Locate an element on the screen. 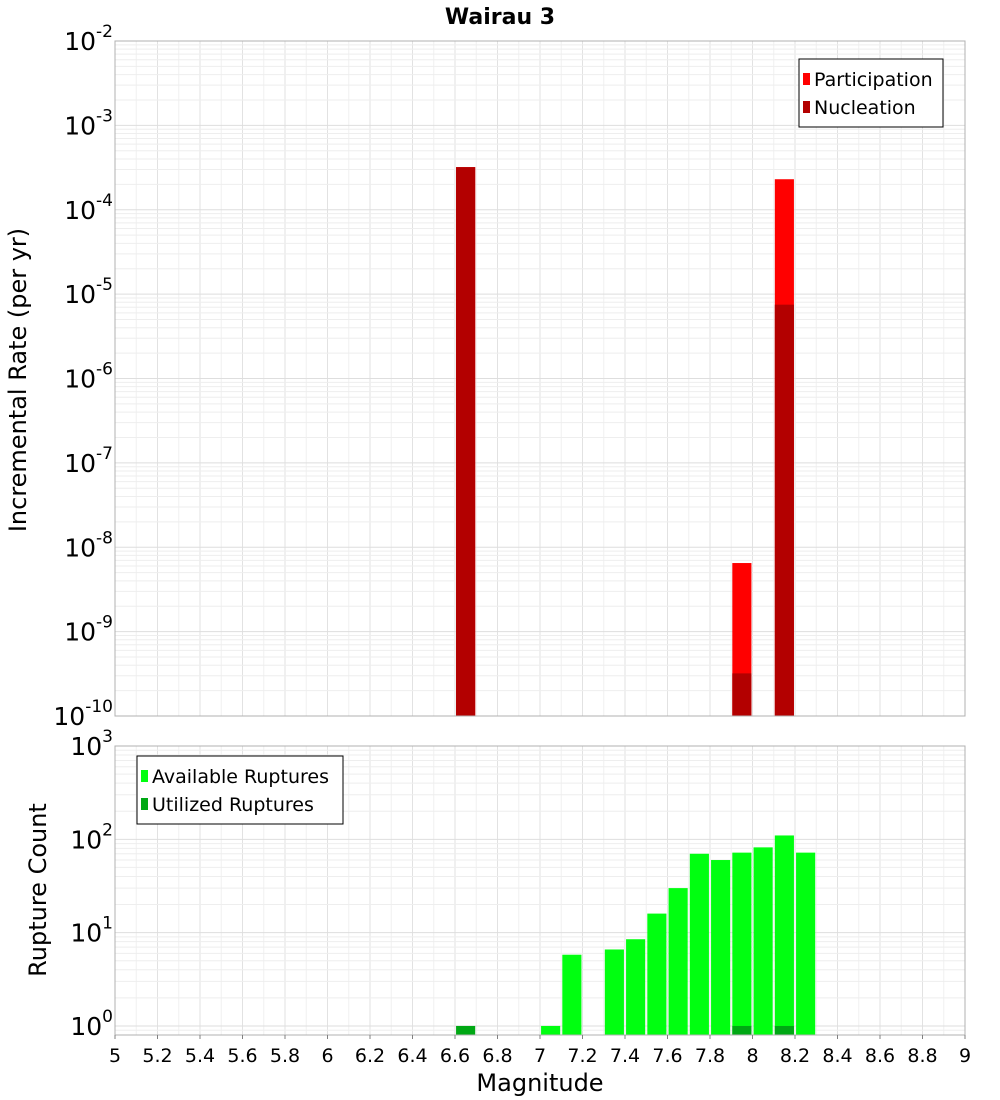 The image size is (1000, 1100). count-plot-y-ticks: 10³ 10² 10¹ 10⁰ is located at coordinates (91, 884).